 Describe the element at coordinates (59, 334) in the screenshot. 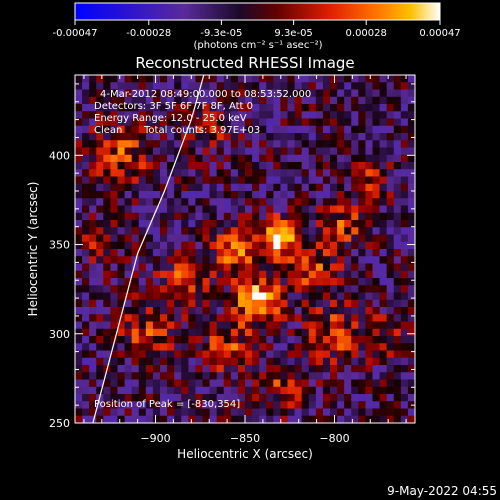

I see `y-tick-label: 300` at that location.